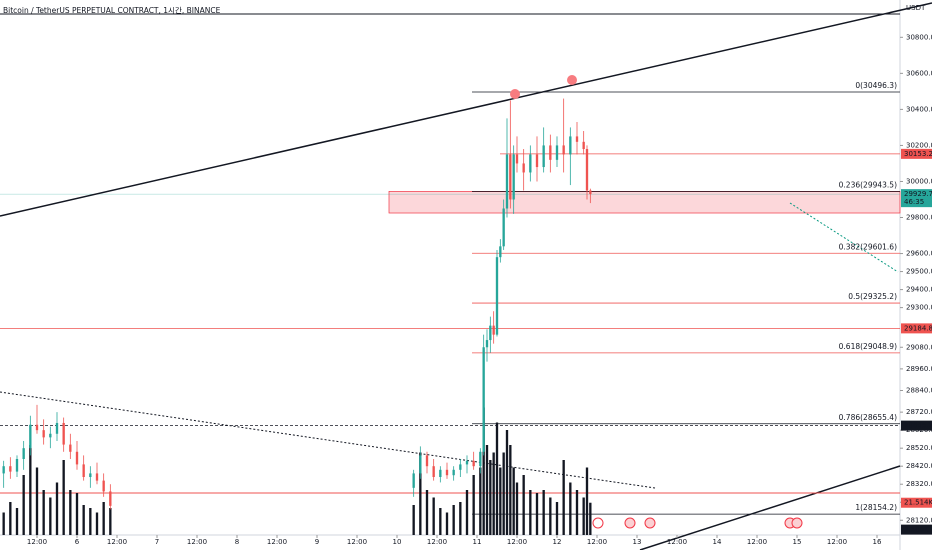 Image resolution: width=932 pixels, height=550 pixels. What do you see at coordinates (919, 290) in the screenshot?
I see `y-tick-label: 29400.0` at bounding box center [919, 290].